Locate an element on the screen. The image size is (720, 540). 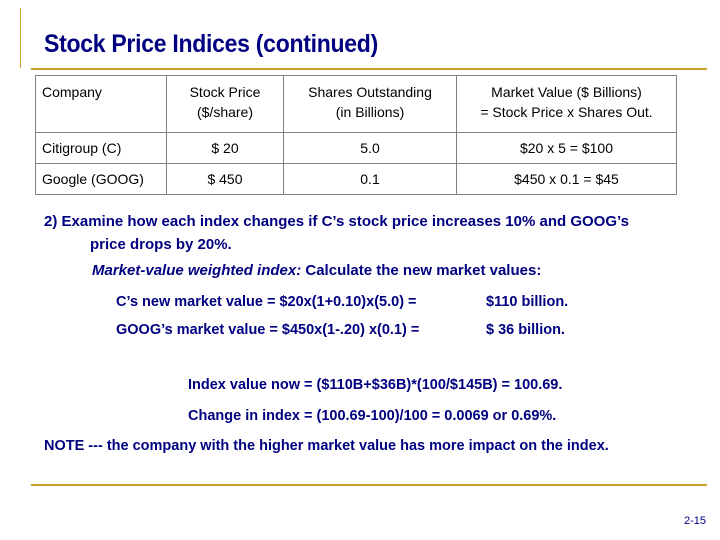
header-market-value-line1: Market Value ($ Billions) is located at coordinates (566, 92).